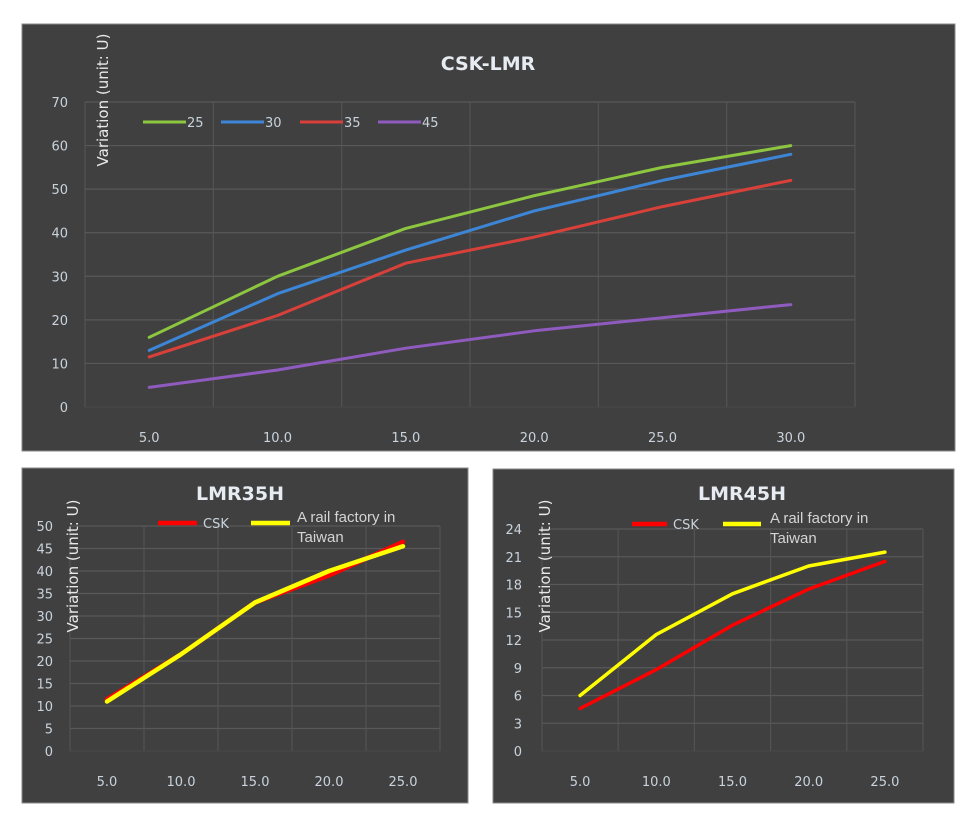  Describe the element at coordinates (330, 123) in the screenshot. I see `legend-item: 35` at that location.